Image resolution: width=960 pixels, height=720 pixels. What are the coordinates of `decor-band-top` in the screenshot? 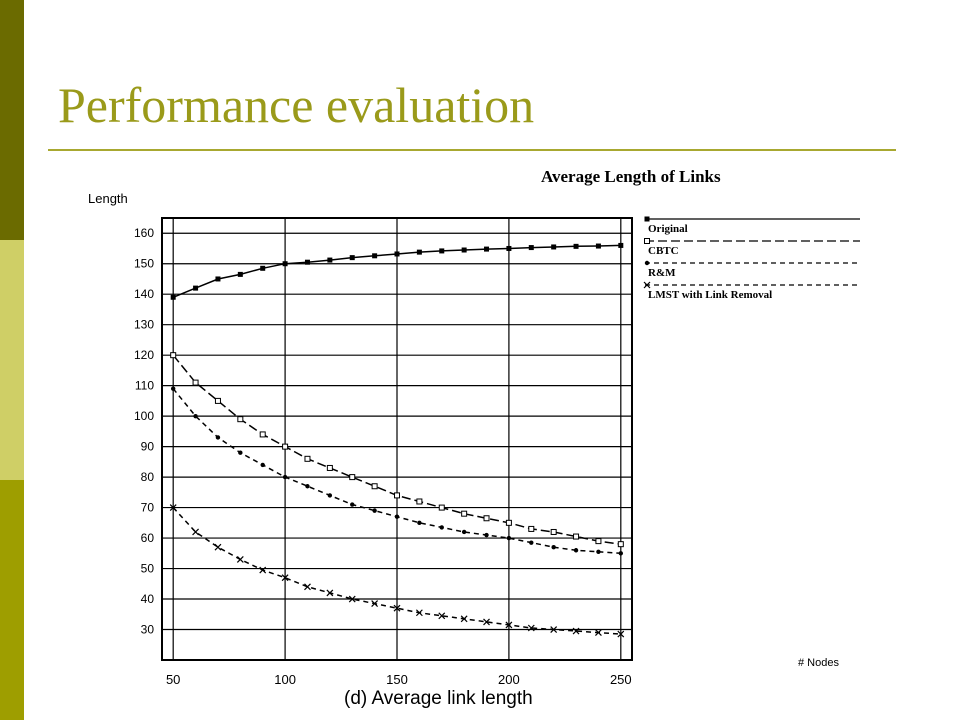 It's located at (12, 120).